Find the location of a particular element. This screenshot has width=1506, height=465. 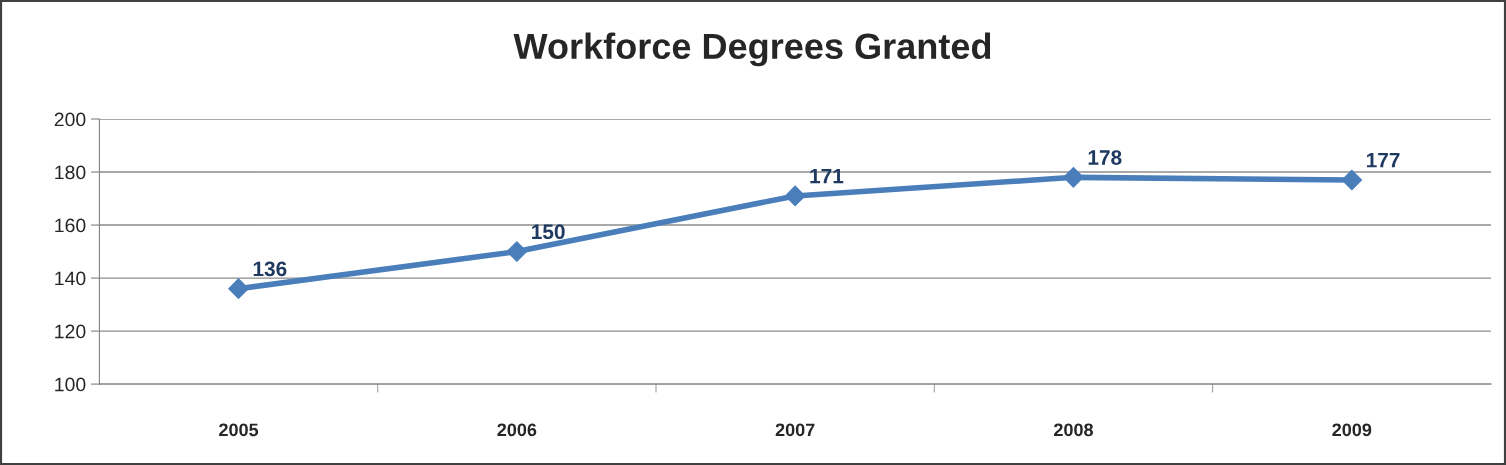

y-tick-label: 100 is located at coordinates (70, 384).